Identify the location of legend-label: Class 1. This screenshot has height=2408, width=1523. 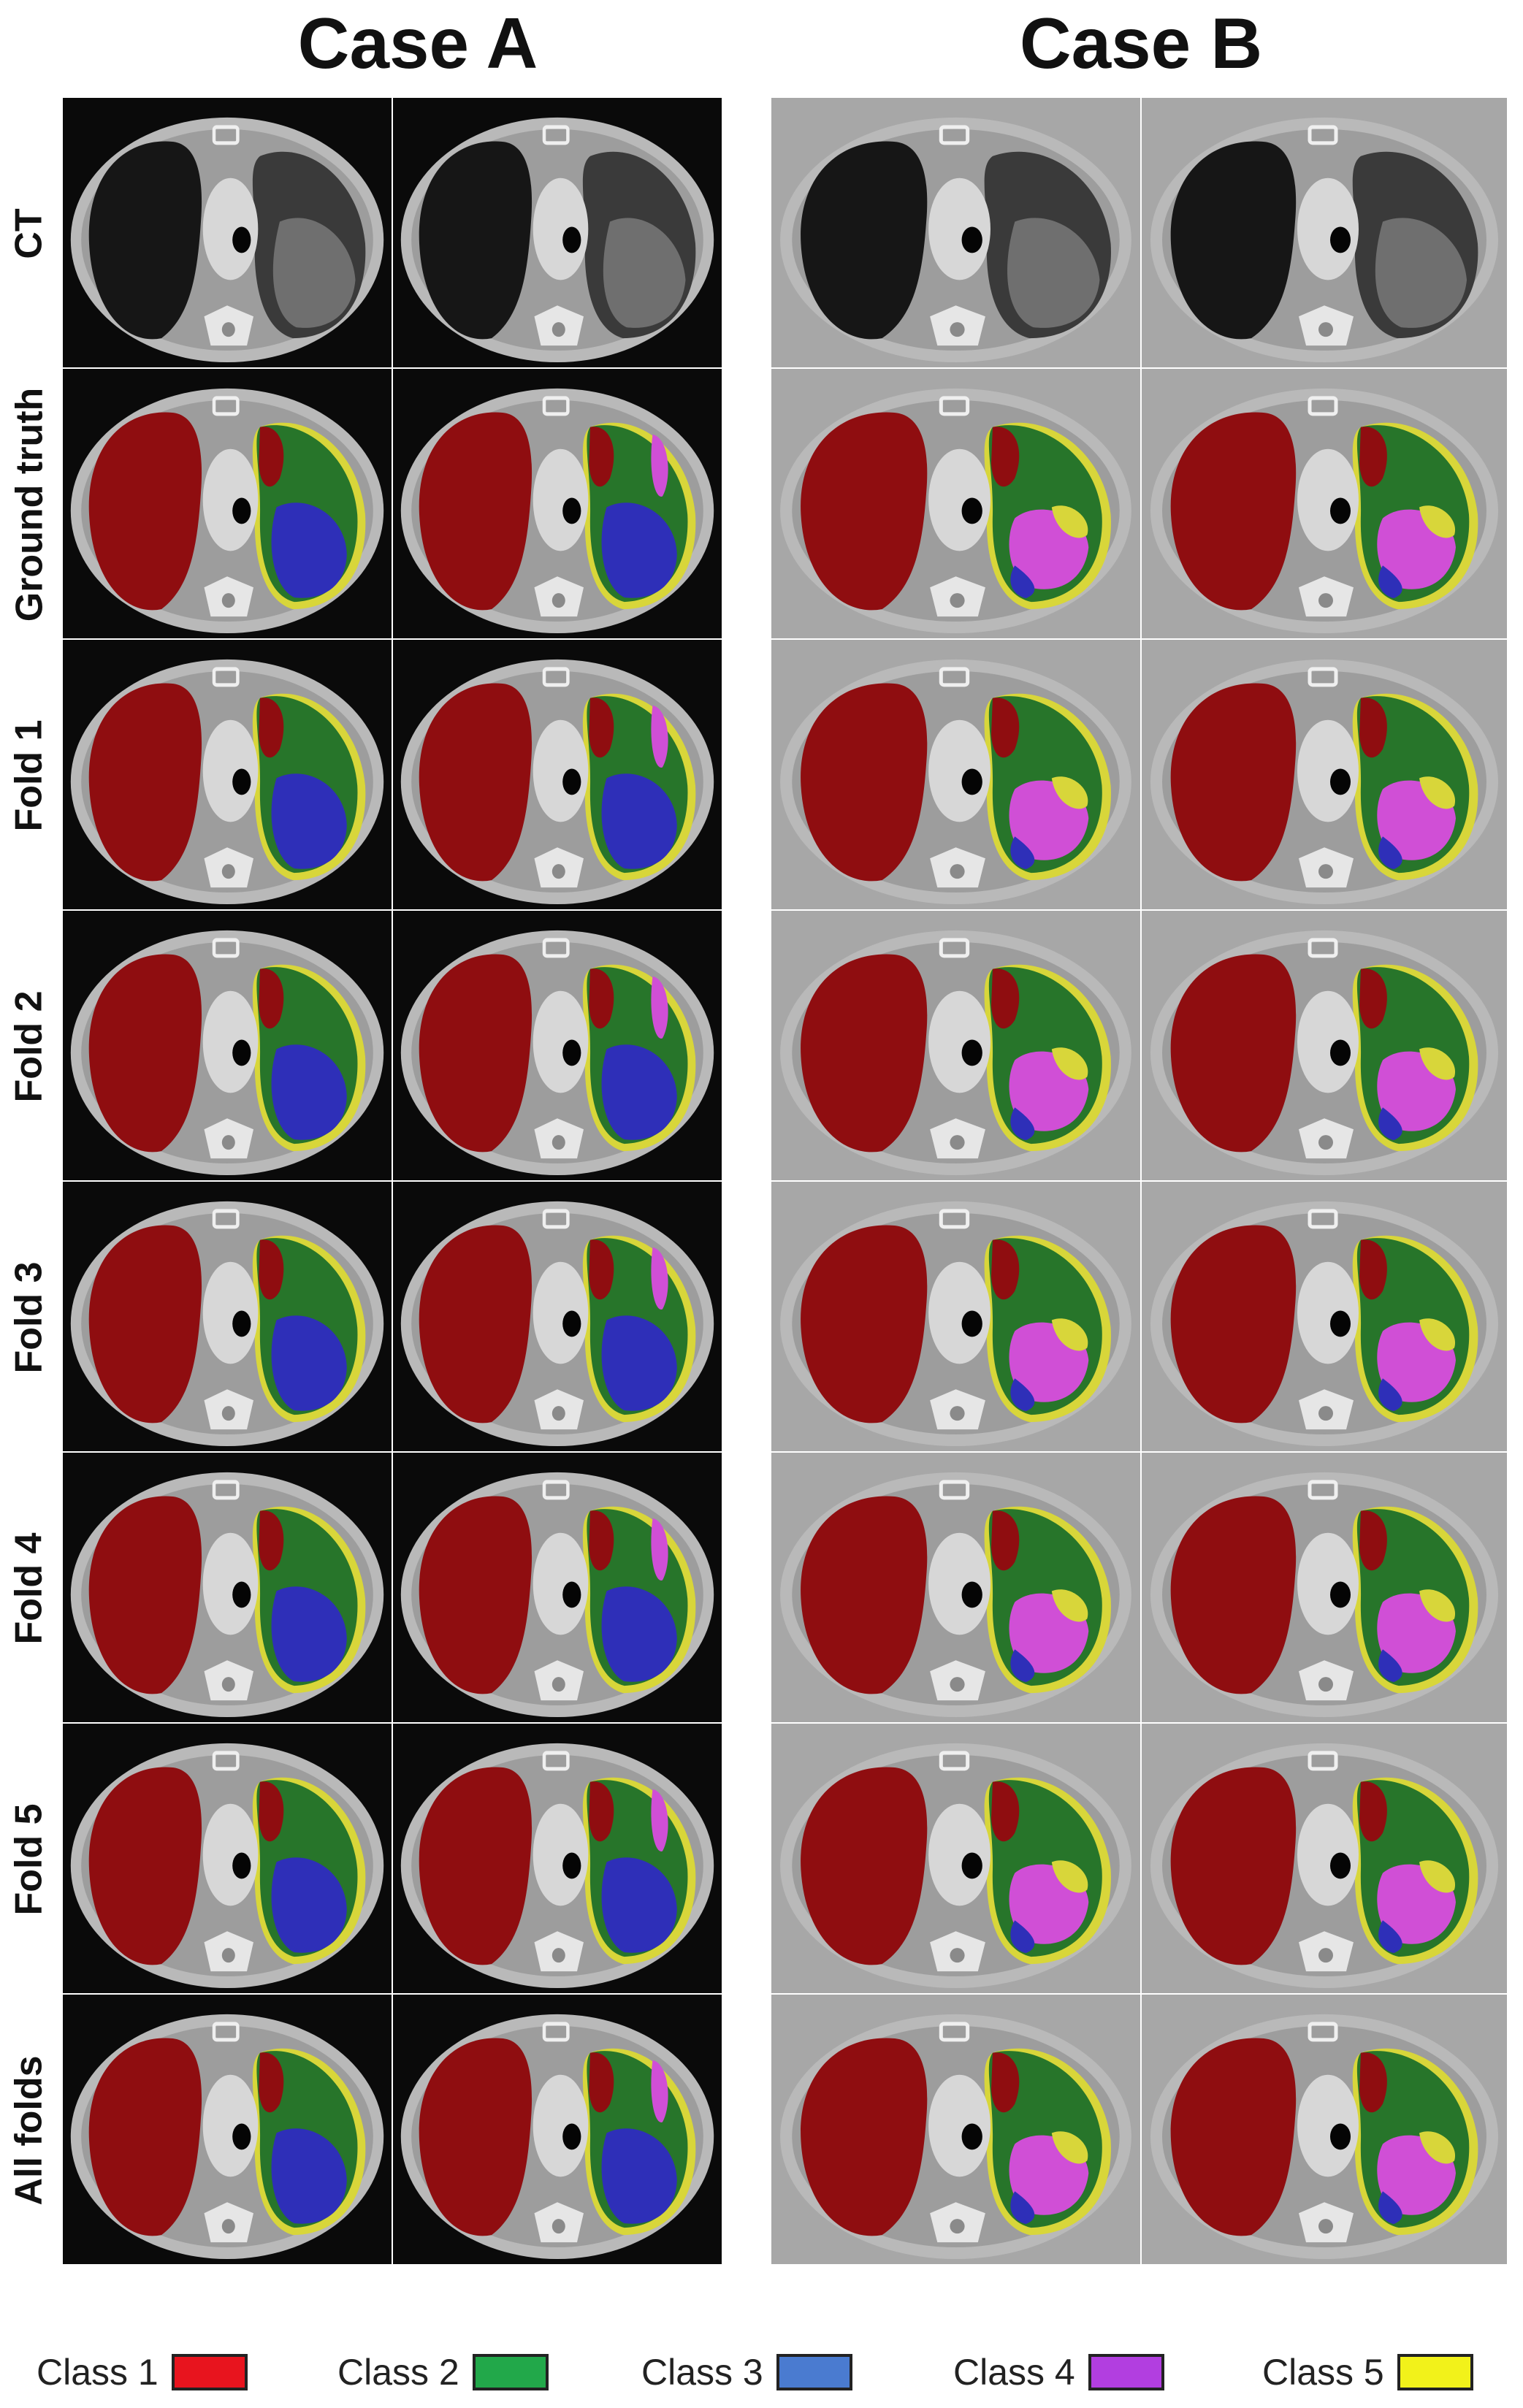
(98, 2372).